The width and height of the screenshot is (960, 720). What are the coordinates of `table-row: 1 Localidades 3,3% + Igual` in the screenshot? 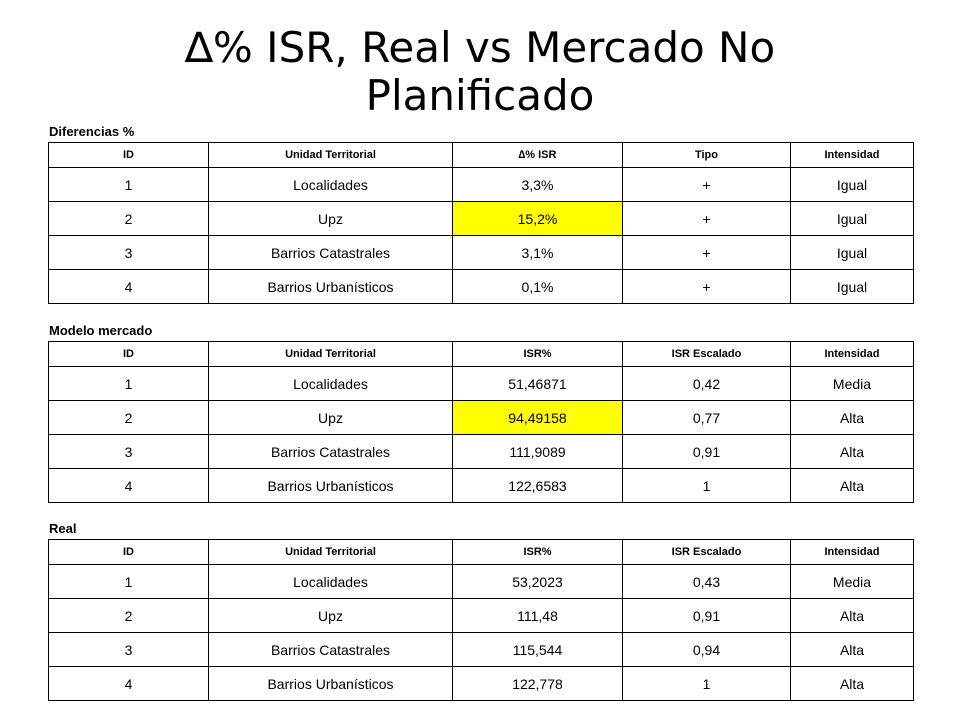 It's located at (481, 184).